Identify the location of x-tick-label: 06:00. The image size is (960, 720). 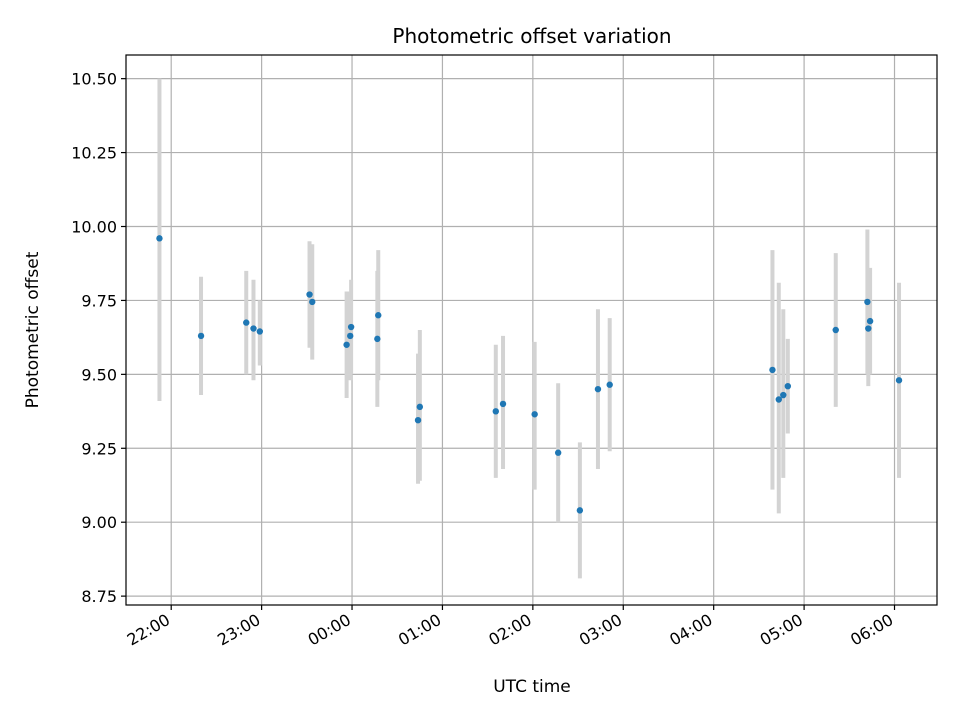
(871, 630).